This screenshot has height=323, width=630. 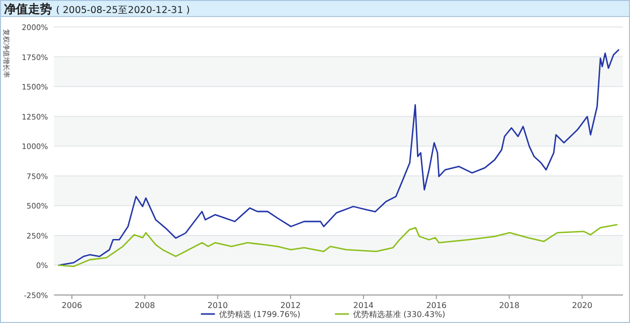 I want to click on x-tick-label: 2012, so click(x=290, y=305).